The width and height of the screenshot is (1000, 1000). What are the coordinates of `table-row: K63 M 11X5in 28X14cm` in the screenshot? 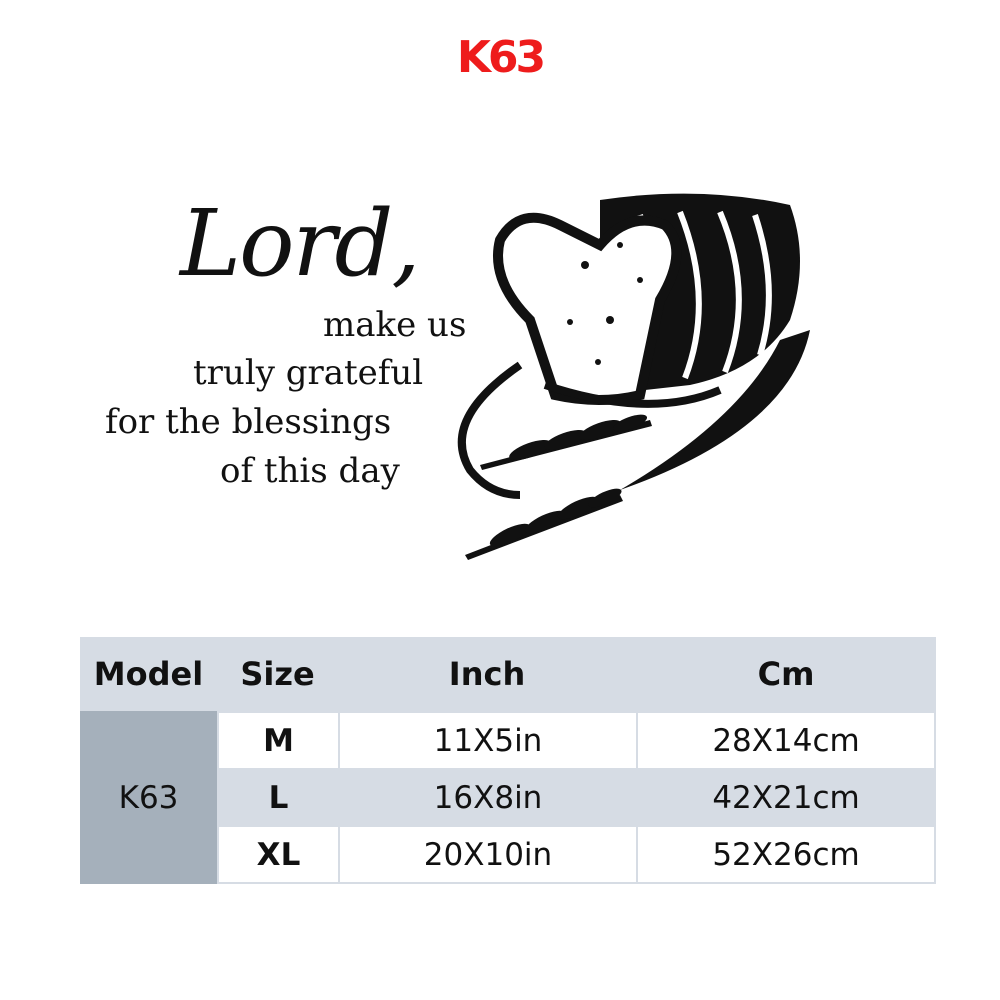 It's located at (508, 797).